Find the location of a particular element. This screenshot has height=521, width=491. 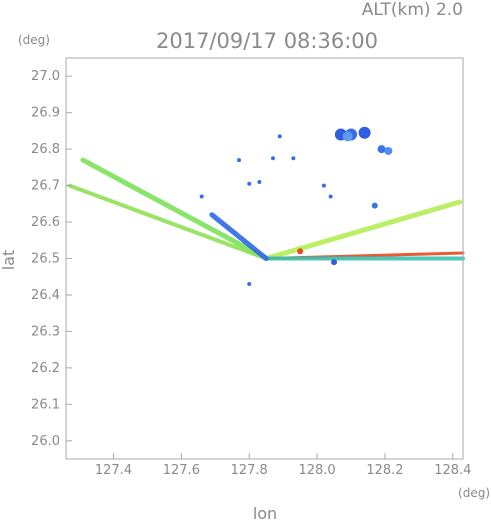

y-unit-label: (deg) is located at coordinates (34, 40).